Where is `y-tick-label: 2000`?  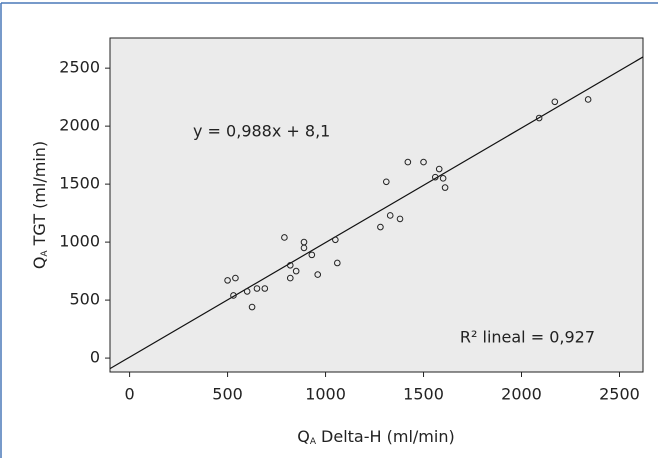 y-tick-label: 2000 is located at coordinates (79, 125).